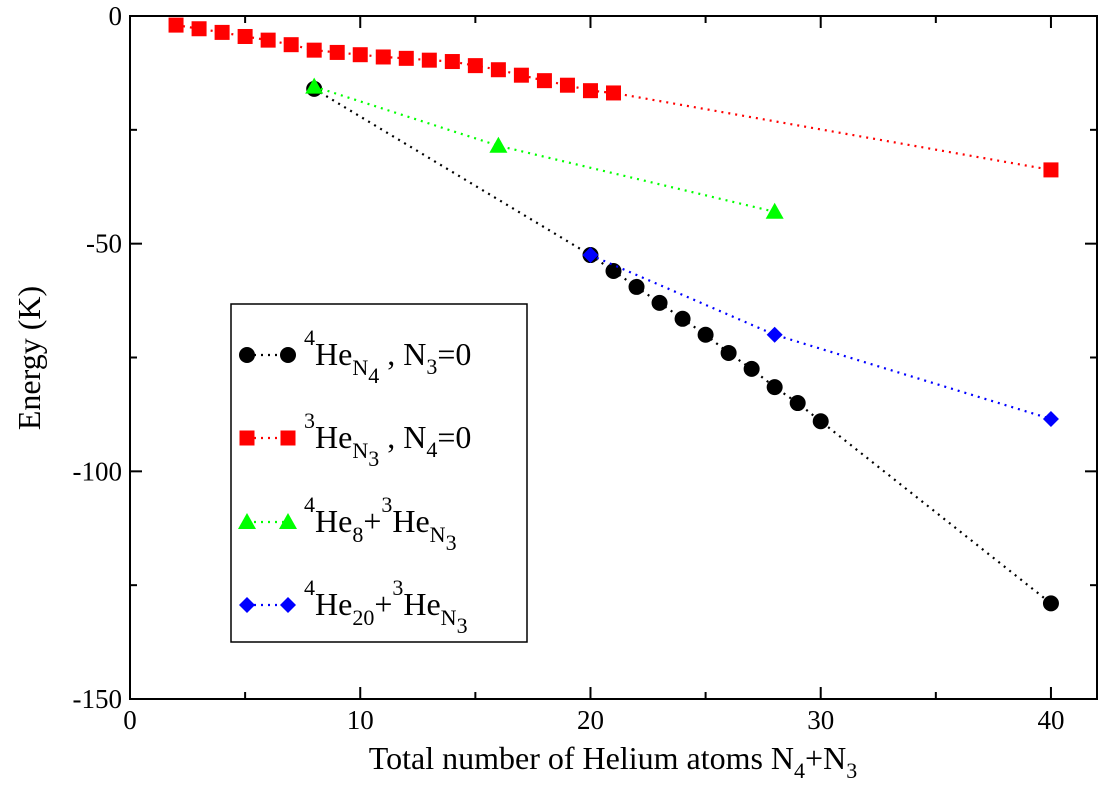  What do you see at coordinates (613, 761) in the screenshot?
I see `x-axis-label: Total number of Helium atoms N4+N3` at bounding box center [613, 761].